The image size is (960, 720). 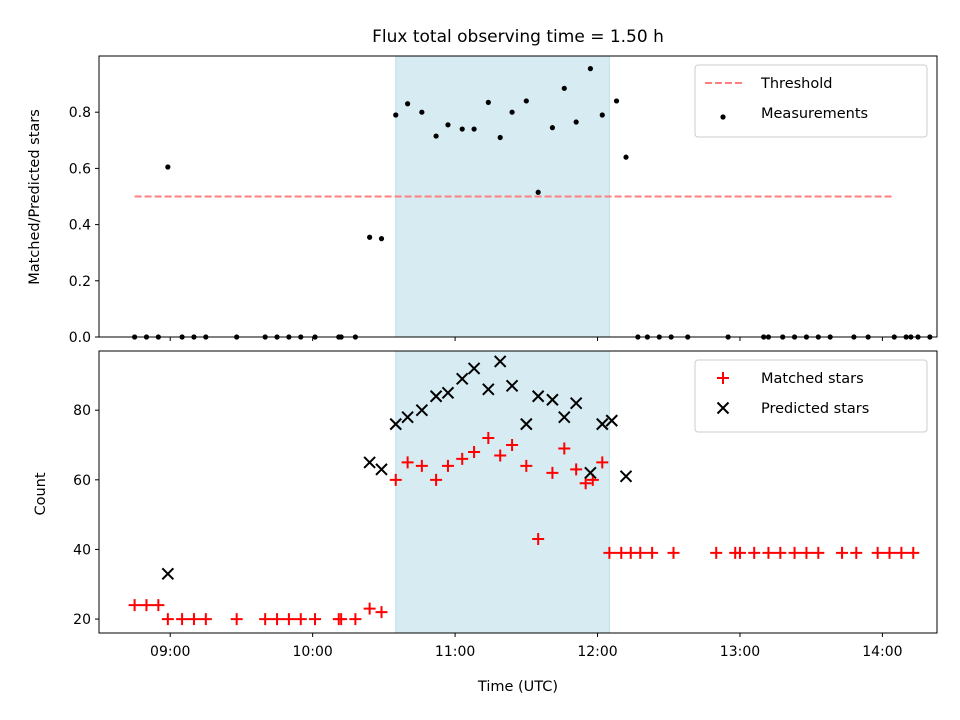 What do you see at coordinates (312, 652) in the screenshot?
I see `x-tick-label: 10:00` at bounding box center [312, 652].